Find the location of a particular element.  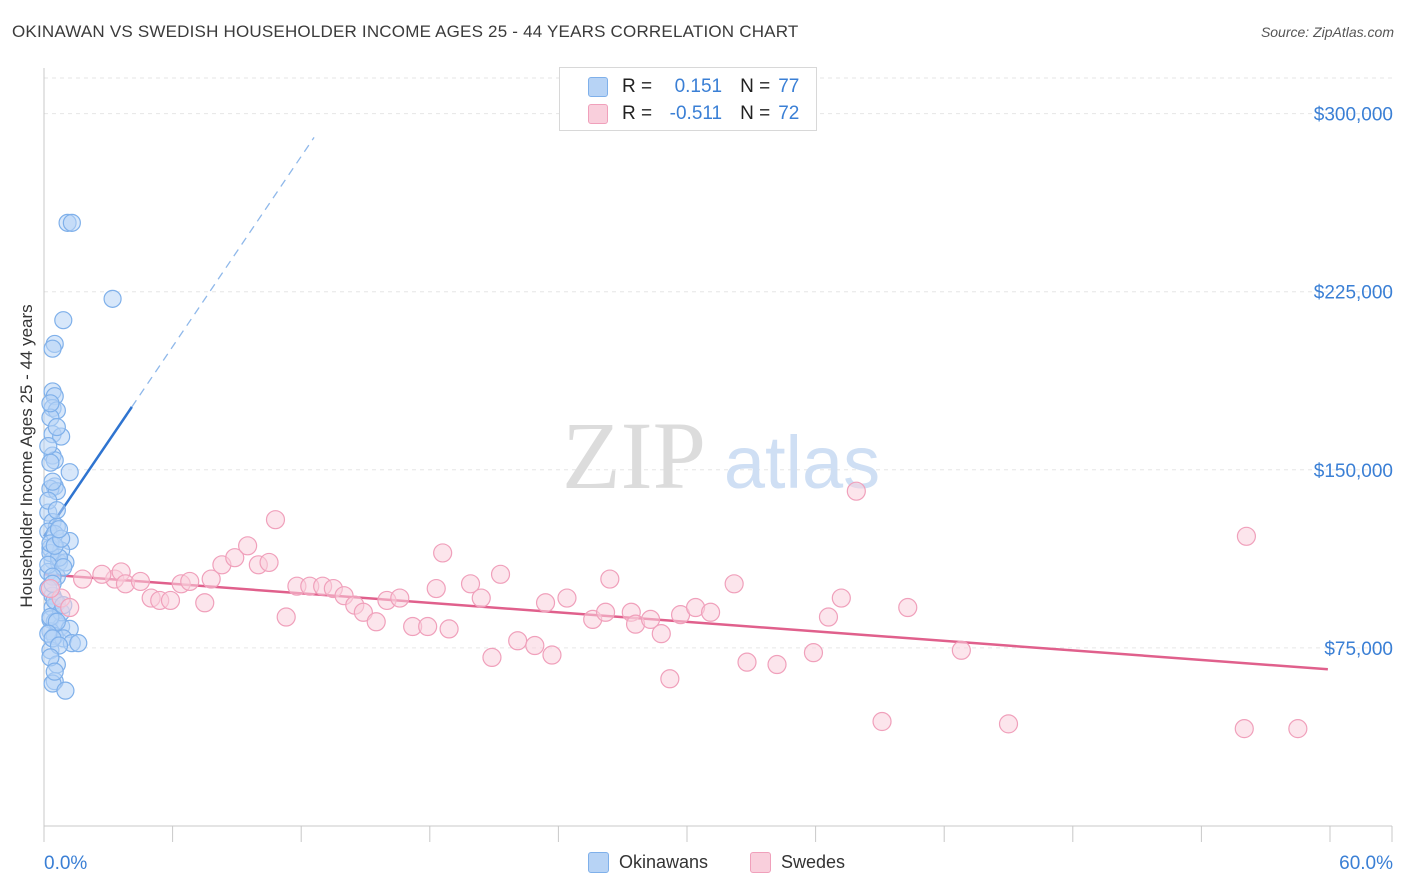

legend-item-swedes: Swedes is located at coordinates (797, 862).